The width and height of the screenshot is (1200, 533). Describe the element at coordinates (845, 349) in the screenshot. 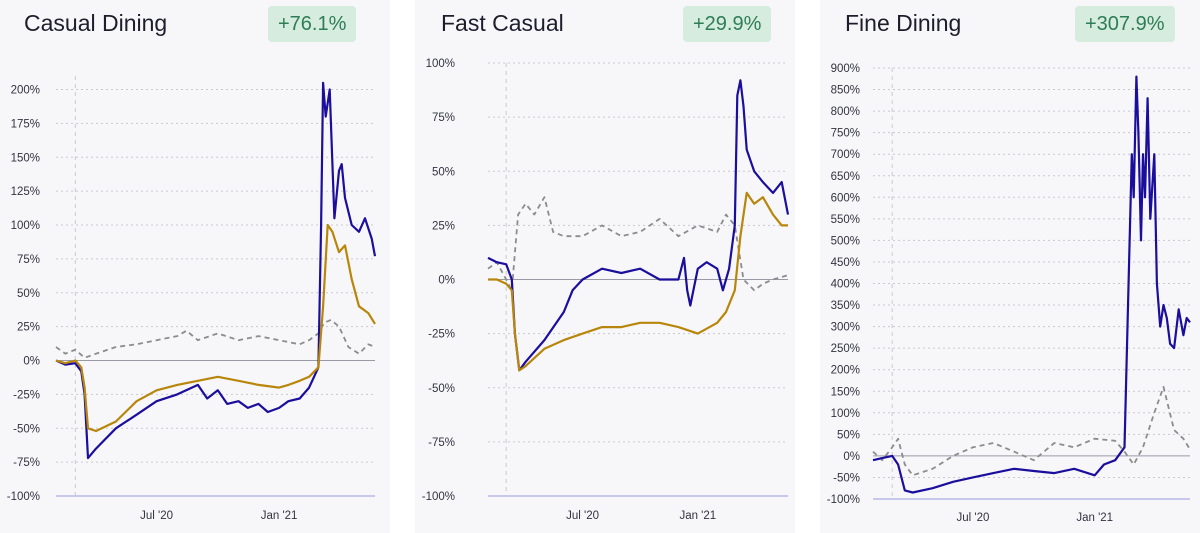

I see `y-tick-label: 250%` at that location.